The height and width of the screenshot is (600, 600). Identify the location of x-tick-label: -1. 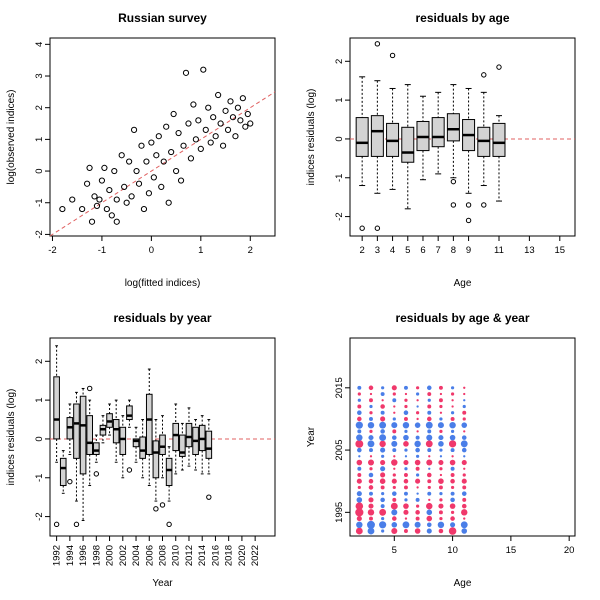
(102, 250).